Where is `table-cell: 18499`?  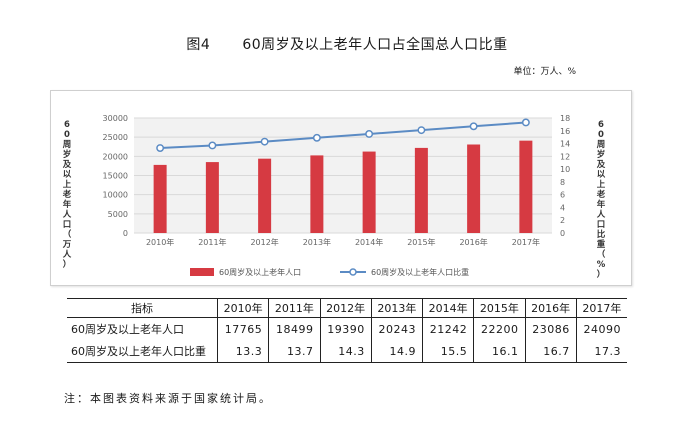 table-cell: 18499 is located at coordinates (294, 328).